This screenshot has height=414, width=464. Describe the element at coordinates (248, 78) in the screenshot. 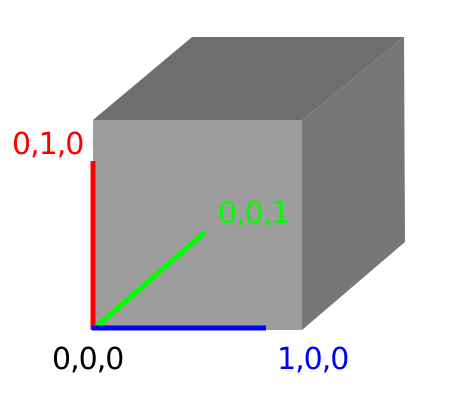

I see `cube-top-face` at that location.